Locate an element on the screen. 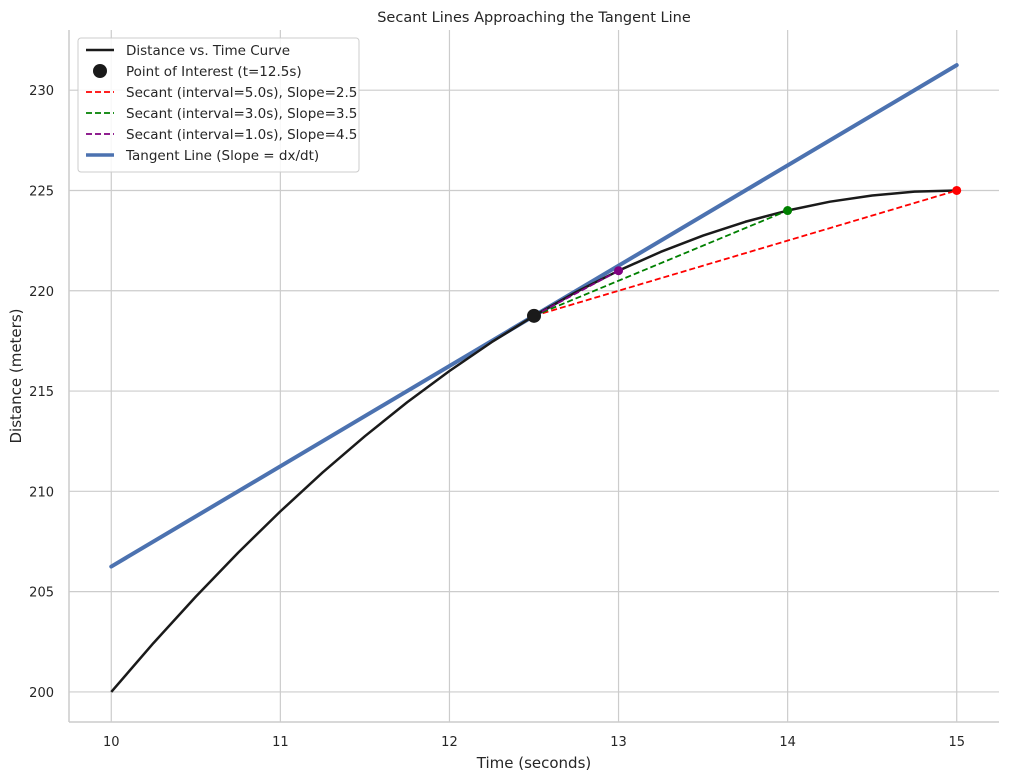 The height and width of the screenshot is (781, 1009). x-tick-labels: 10 11 12 13 14 15 is located at coordinates (534, 742).